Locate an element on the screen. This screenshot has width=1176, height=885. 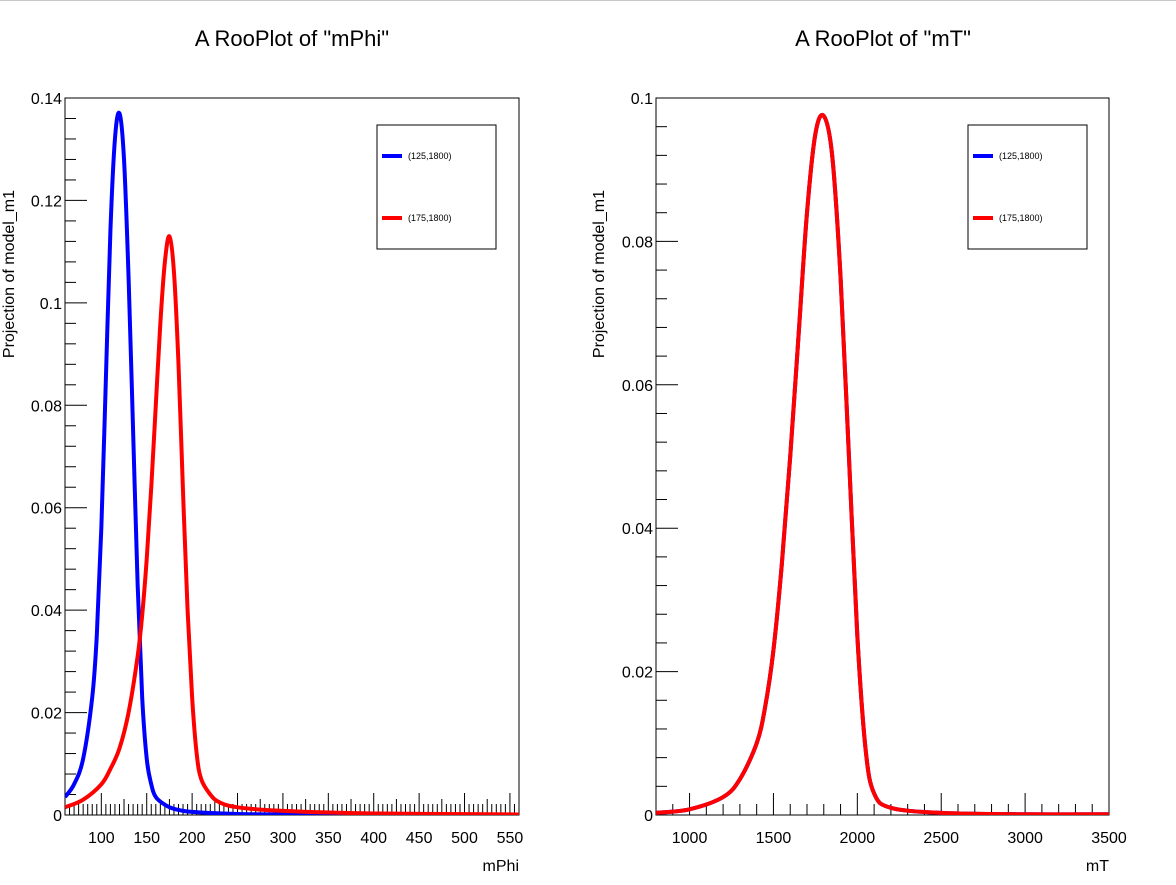
x-tick-label: 1500 is located at coordinates (774, 838).